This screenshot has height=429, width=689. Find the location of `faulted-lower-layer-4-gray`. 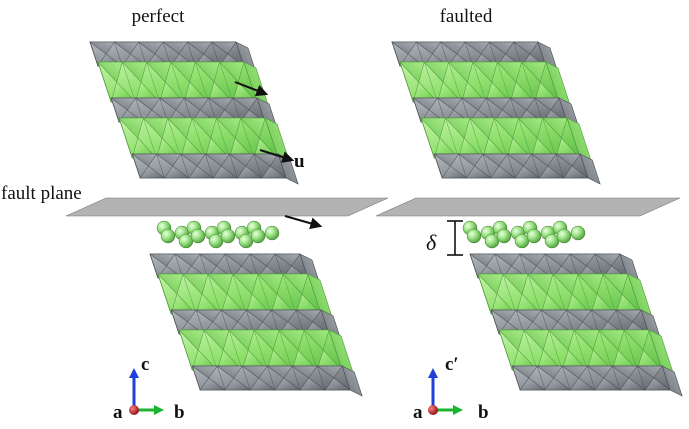

faulted-lower-layer-4-gray is located at coordinates (597, 381).